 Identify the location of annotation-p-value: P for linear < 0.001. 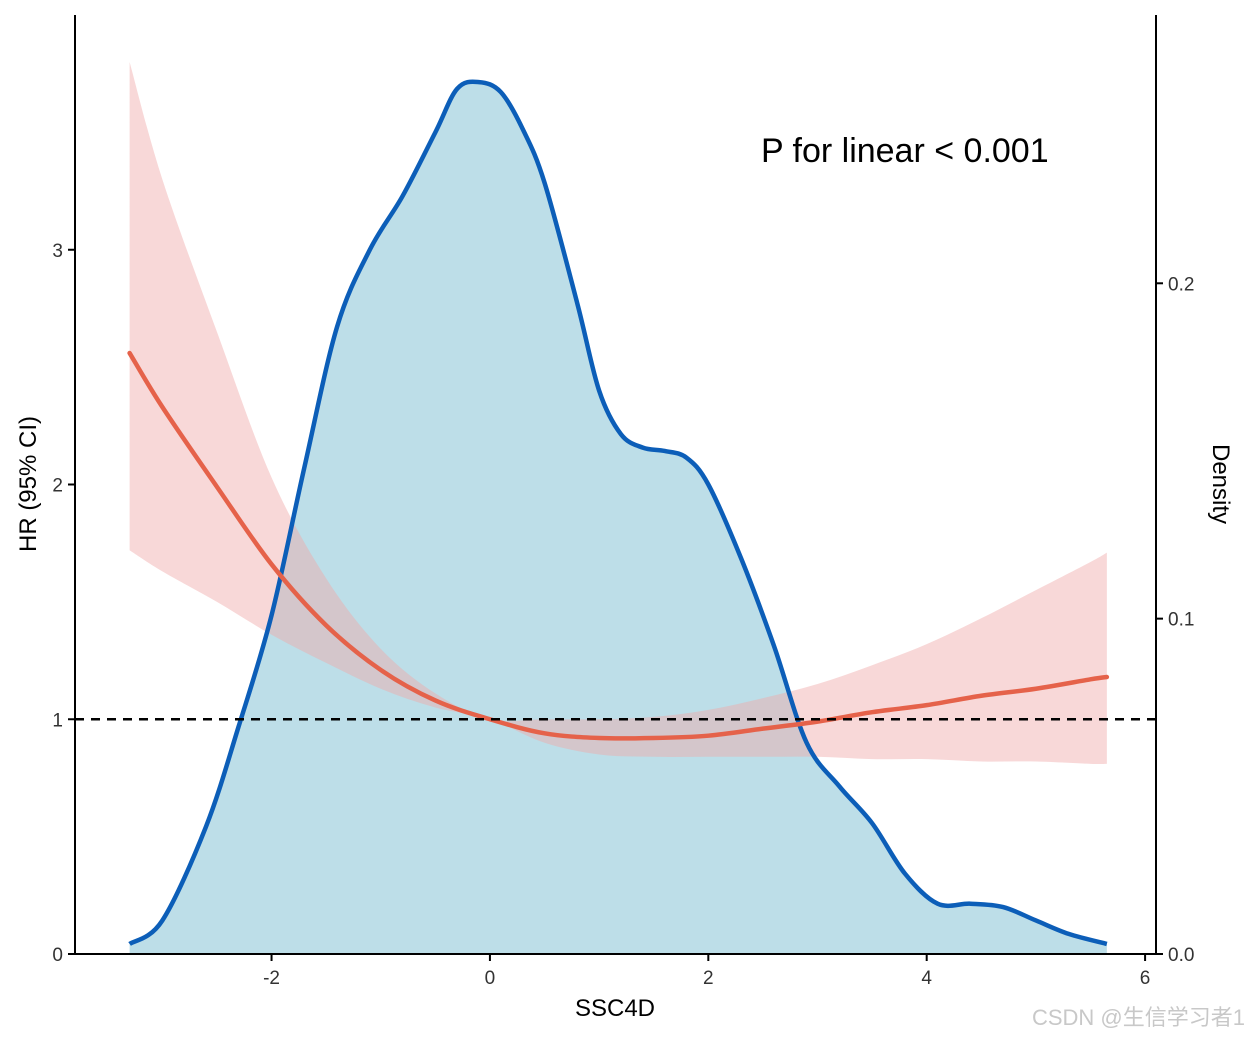
(905, 151).